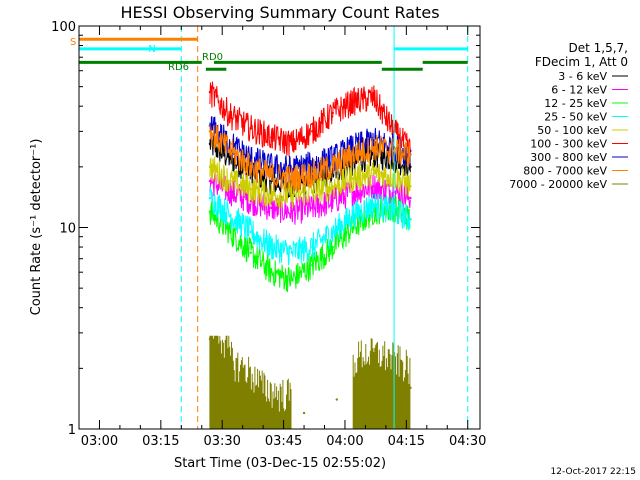 The width and height of the screenshot is (640, 480). Describe the element at coordinates (279, 12) in the screenshot. I see `chart-title: HESSI Observing Summary Count Rates` at that location.